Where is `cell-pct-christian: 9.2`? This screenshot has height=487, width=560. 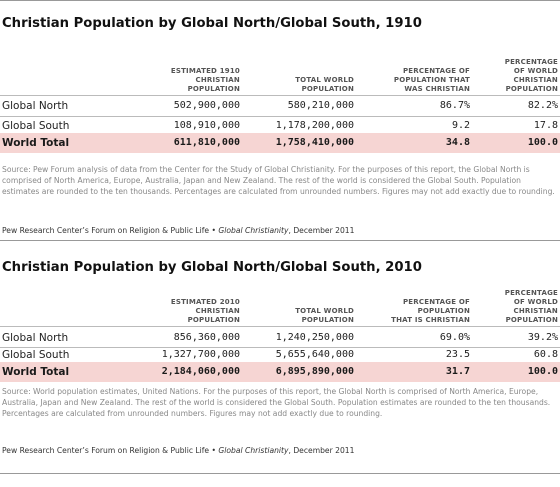 cell-pct-christian: 9.2 is located at coordinates (460, 125).